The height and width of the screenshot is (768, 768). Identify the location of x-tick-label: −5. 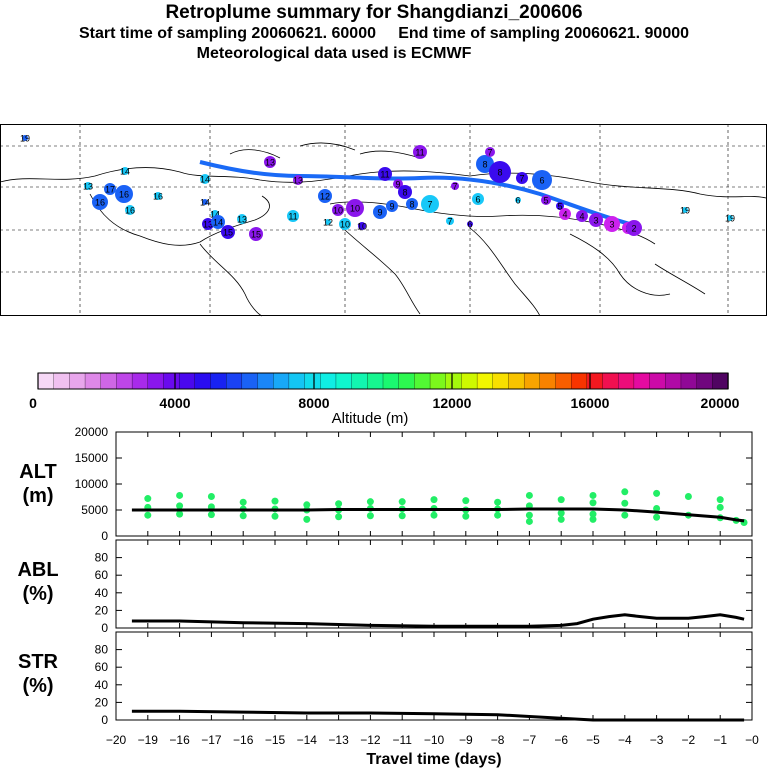
(593, 740).